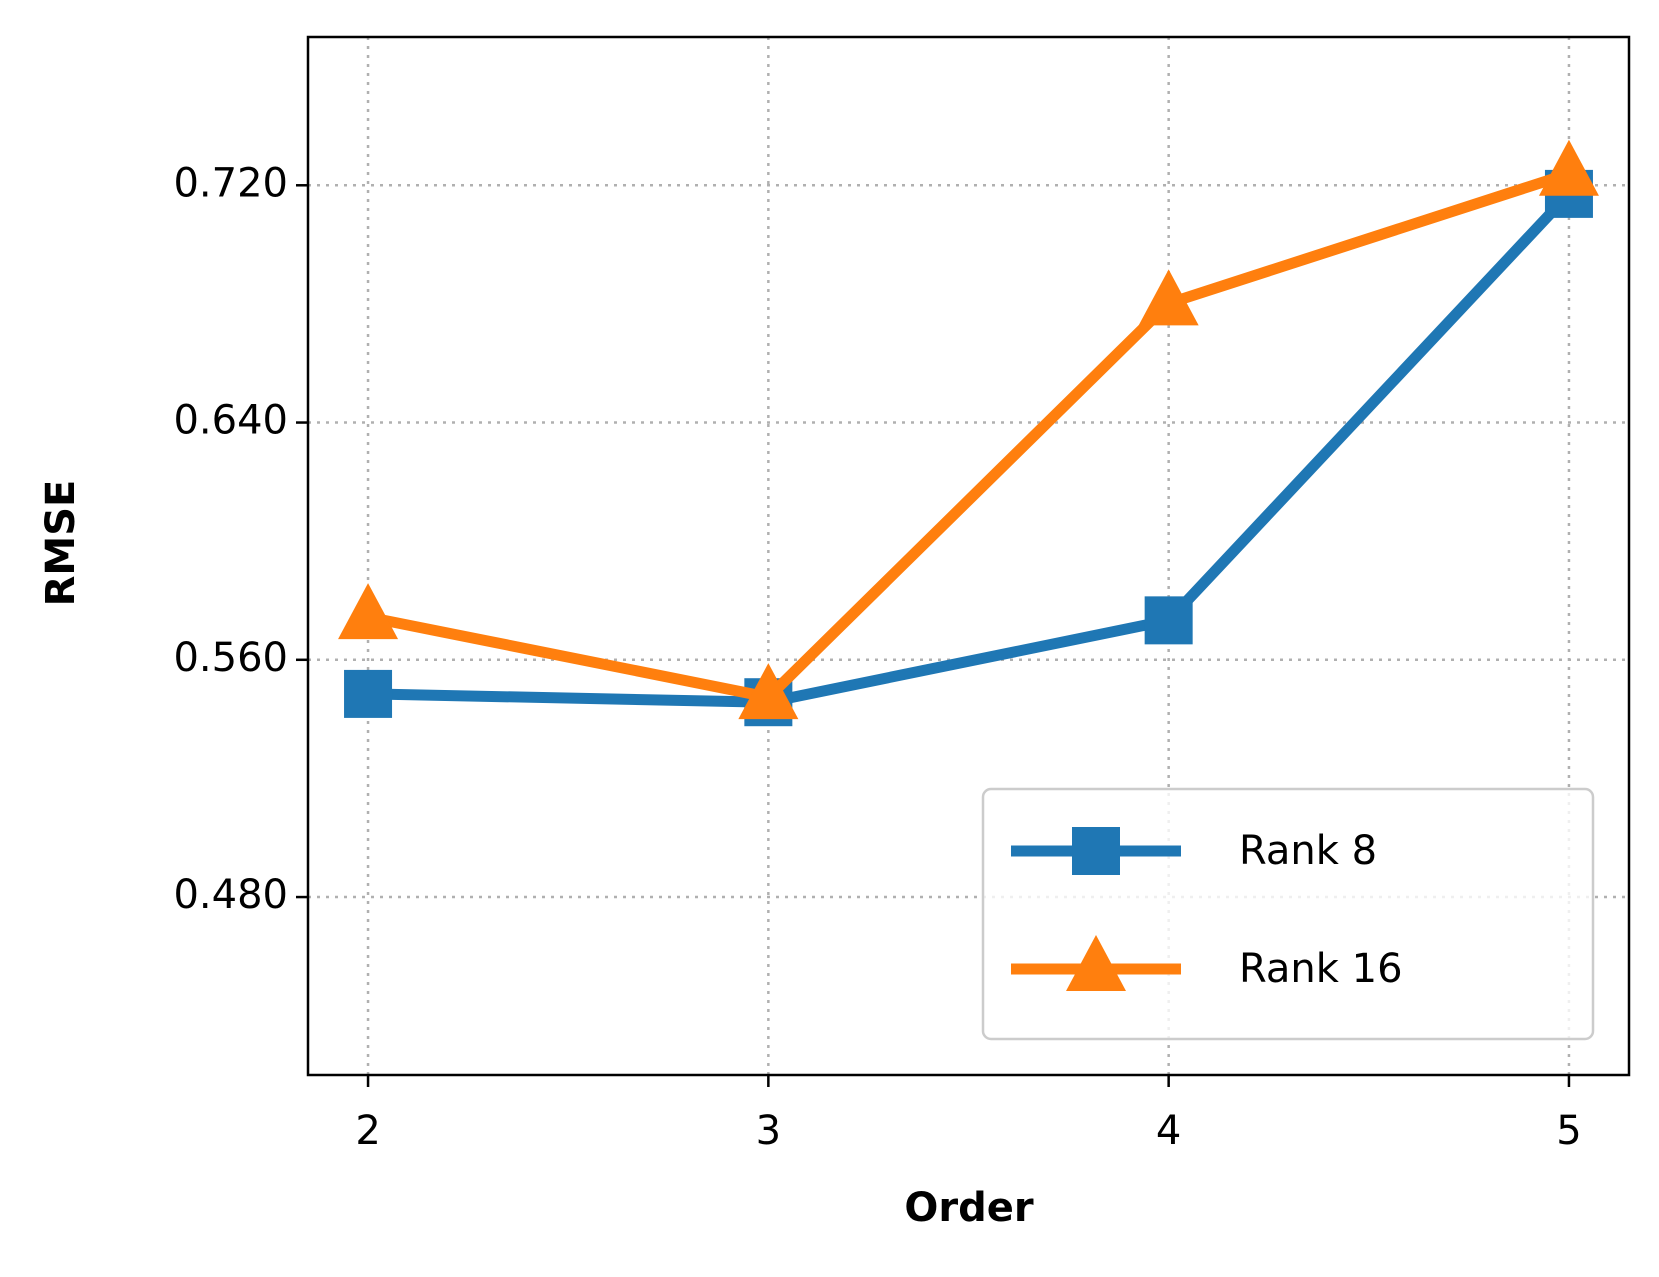  What do you see at coordinates (1168, 1131) in the screenshot?
I see `x-tick-label: 4` at bounding box center [1168, 1131].